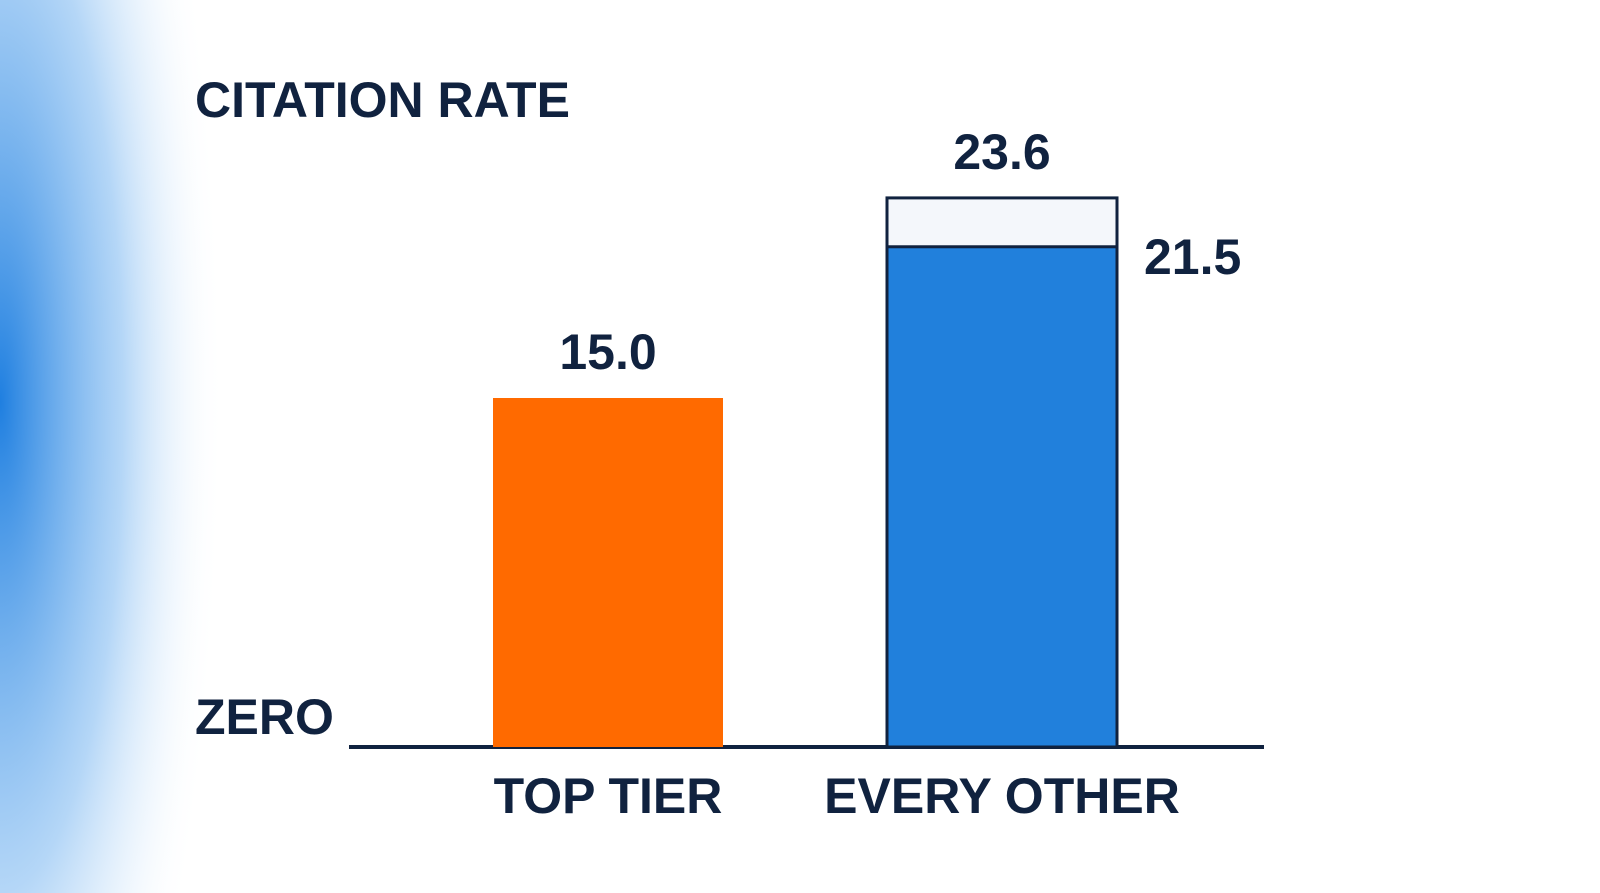  Describe the element at coordinates (1192, 257) in the screenshot. I see `value-label: 21.5` at that location.